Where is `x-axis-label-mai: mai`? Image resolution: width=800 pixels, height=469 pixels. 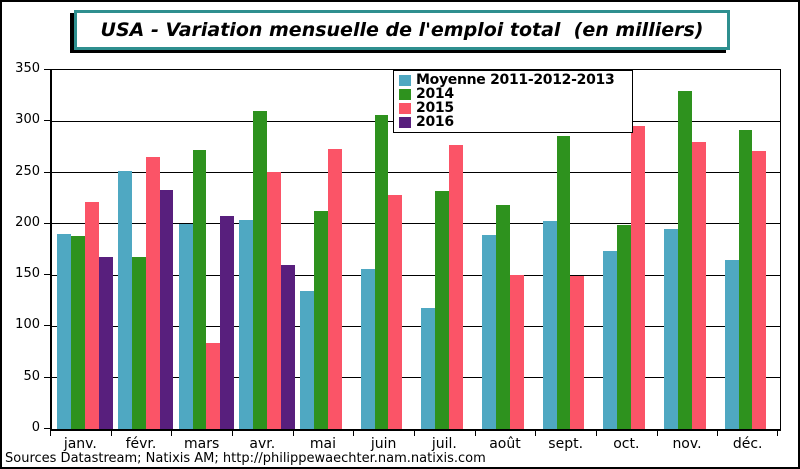 x-axis-label-mai: mai is located at coordinates (323, 444).